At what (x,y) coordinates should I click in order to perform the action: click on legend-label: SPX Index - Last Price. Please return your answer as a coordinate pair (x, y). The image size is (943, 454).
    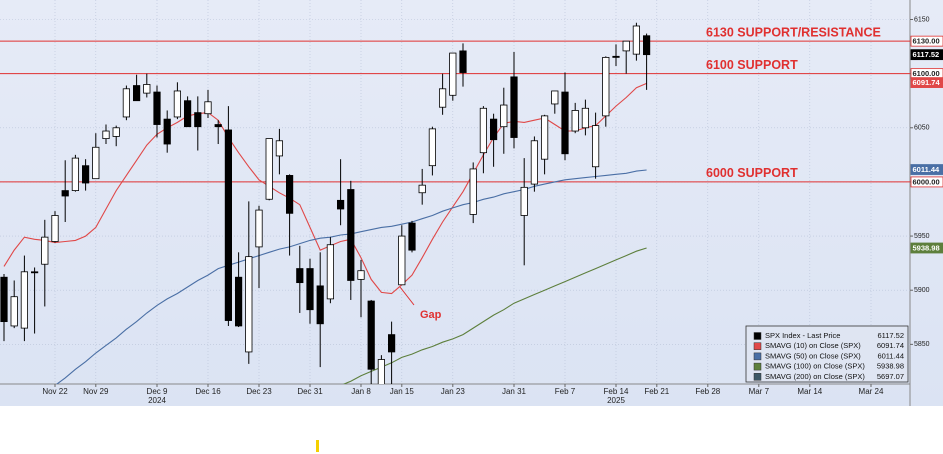
    Looking at the image, I should click on (802, 335).